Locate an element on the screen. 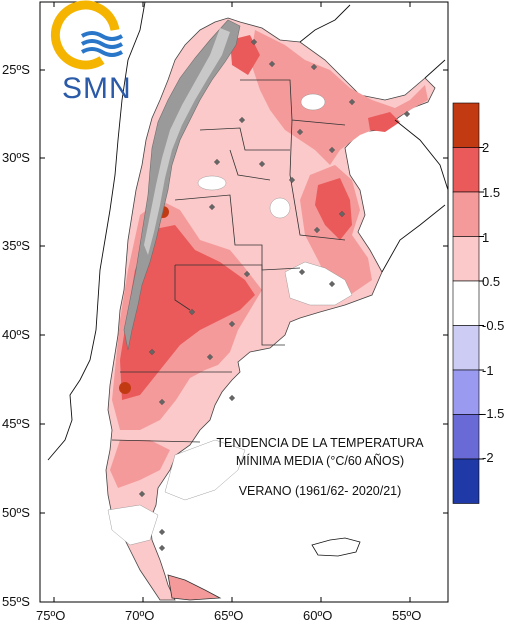 The height and width of the screenshot is (633, 513). x-tick-label: 70ºO is located at coordinates (140, 615).